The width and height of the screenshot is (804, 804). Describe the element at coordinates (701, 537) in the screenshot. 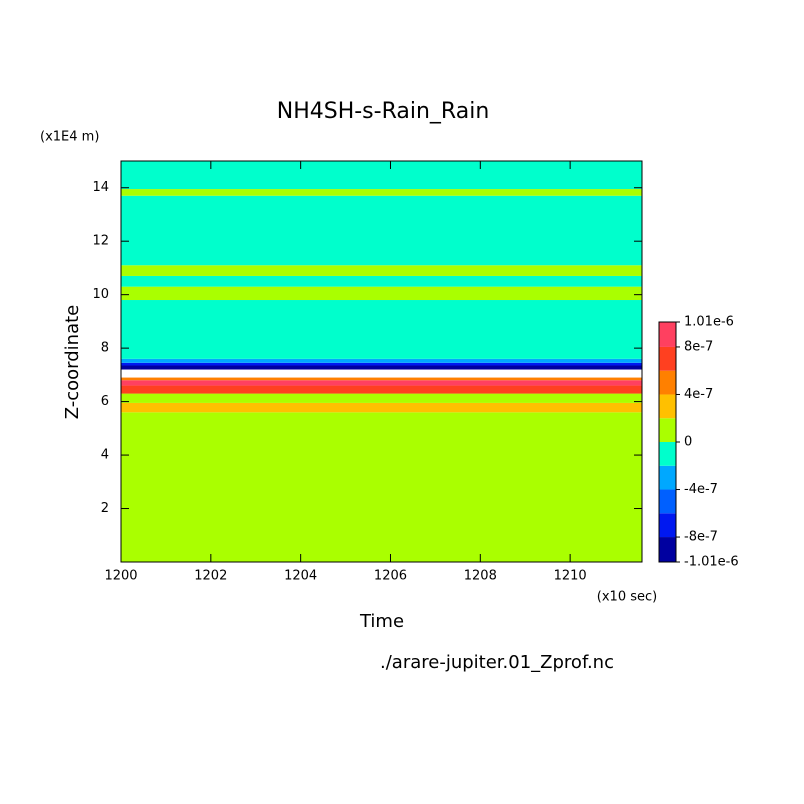

I see `colorbar-tick-label: -8e-7` at that location.